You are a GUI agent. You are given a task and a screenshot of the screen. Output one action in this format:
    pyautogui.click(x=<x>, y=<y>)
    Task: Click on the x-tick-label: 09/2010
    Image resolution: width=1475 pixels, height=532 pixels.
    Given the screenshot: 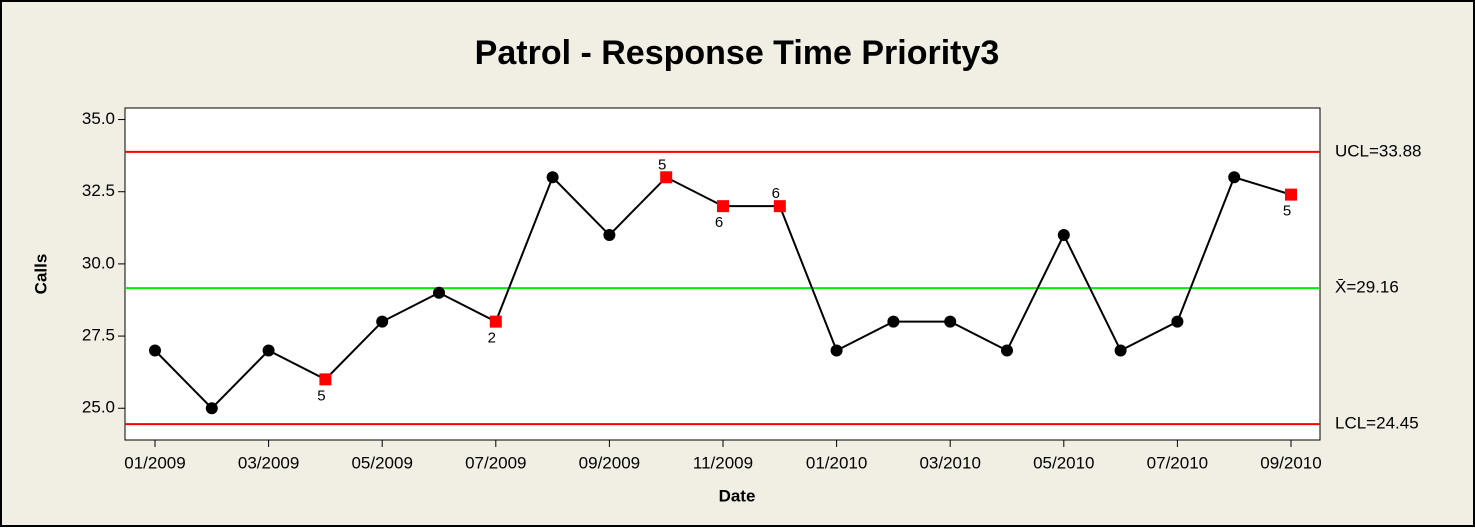 What is the action you would take?
    pyautogui.click(x=1290, y=462)
    